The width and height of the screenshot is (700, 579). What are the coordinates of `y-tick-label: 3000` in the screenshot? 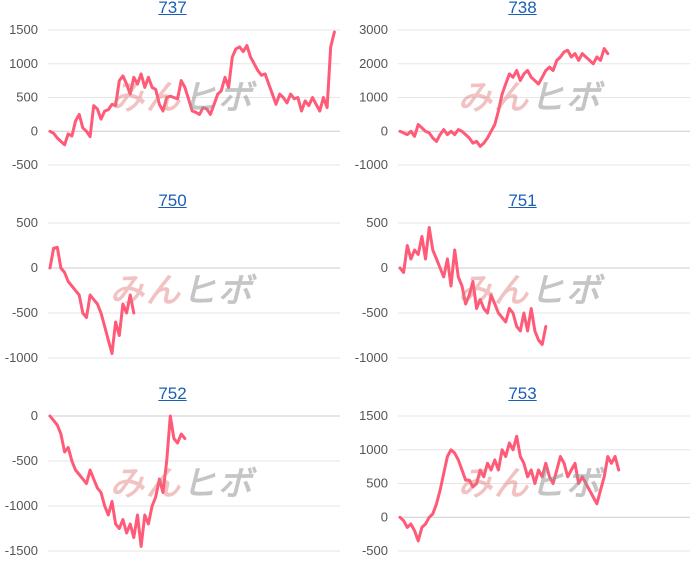 It's located at (373, 29).